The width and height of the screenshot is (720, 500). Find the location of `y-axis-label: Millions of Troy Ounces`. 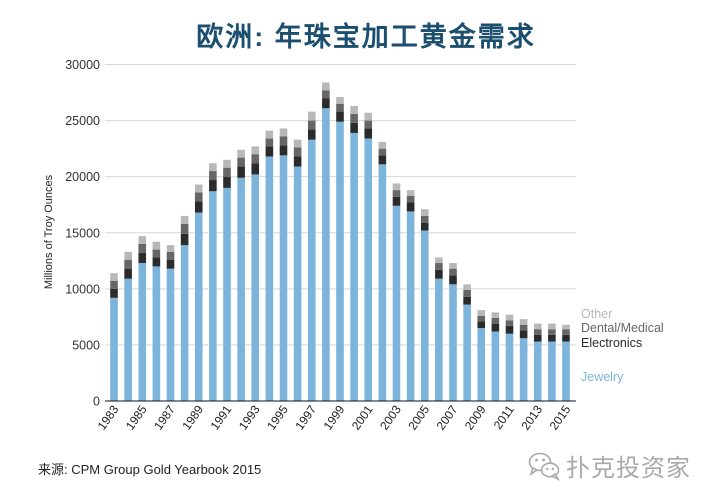

y-axis-label: Millions of Troy Ounces is located at coordinates (49, 231).